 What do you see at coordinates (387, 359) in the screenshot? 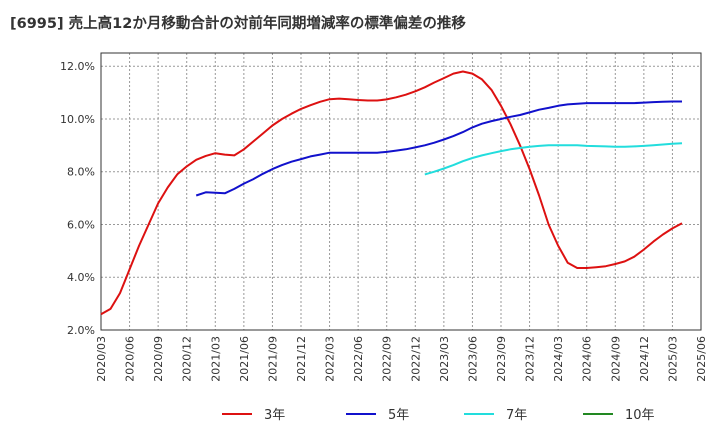
I see `x-tick-label: 2022/09` at bounding box center [387, 359].